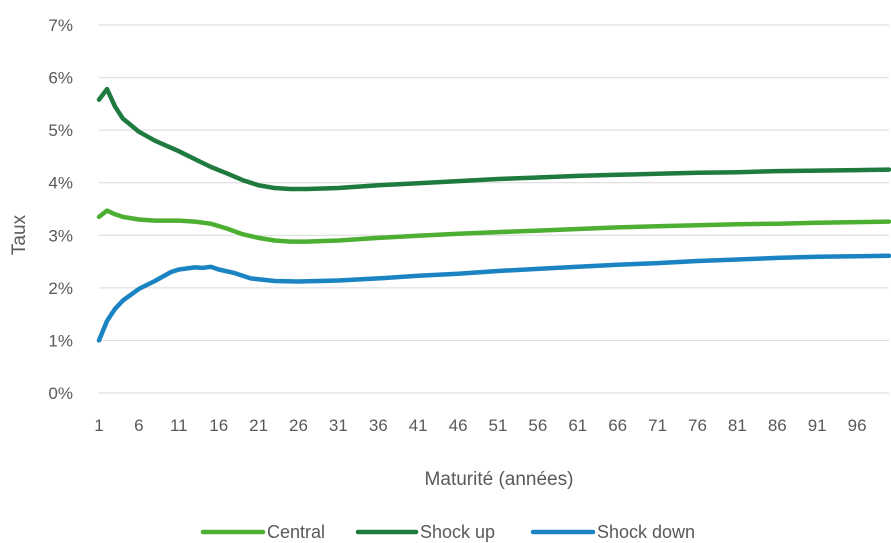  Describe the element at coordinates (493, 226) in the screenshot. I see `series-line-central` at that location.